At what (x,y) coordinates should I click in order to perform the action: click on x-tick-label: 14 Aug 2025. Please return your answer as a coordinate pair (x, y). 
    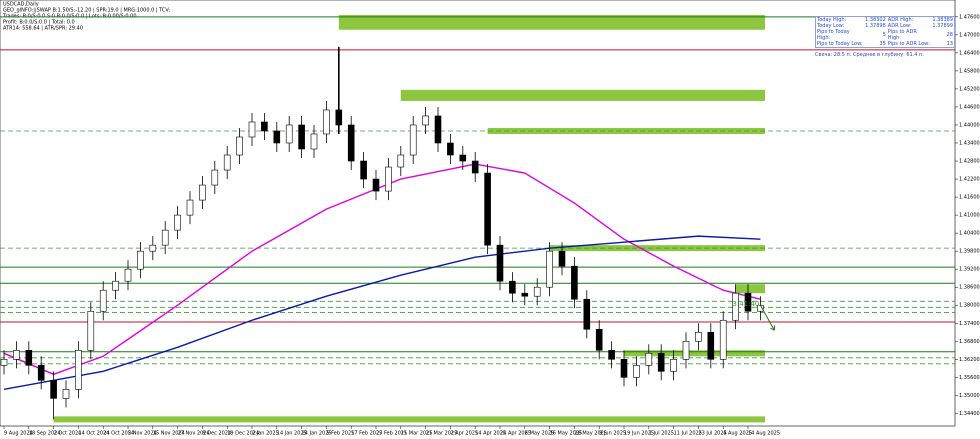
    Looking at the image, I should click on (764, 434).